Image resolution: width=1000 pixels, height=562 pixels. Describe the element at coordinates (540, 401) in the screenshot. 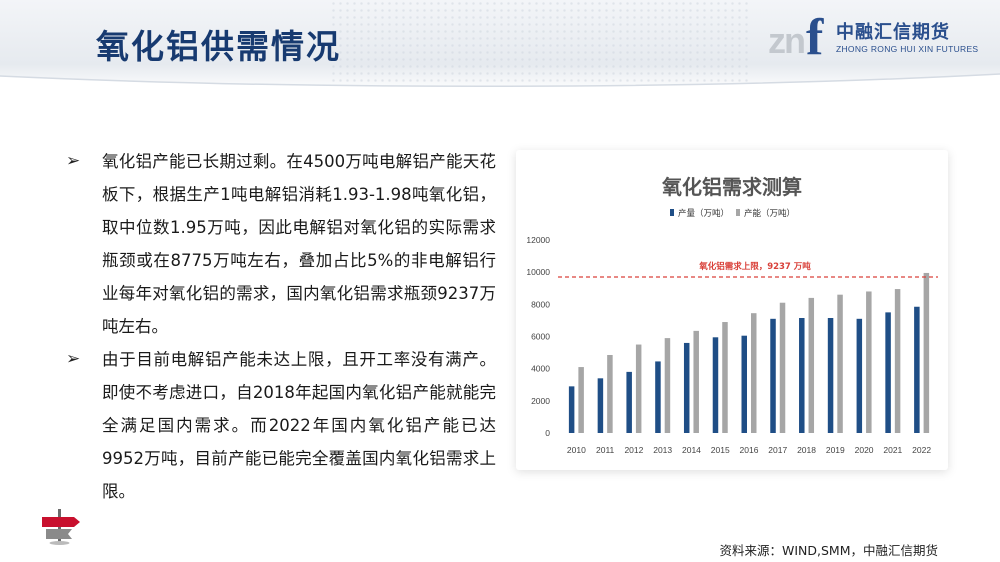

I see `y-tick-label: 2000` at that location.